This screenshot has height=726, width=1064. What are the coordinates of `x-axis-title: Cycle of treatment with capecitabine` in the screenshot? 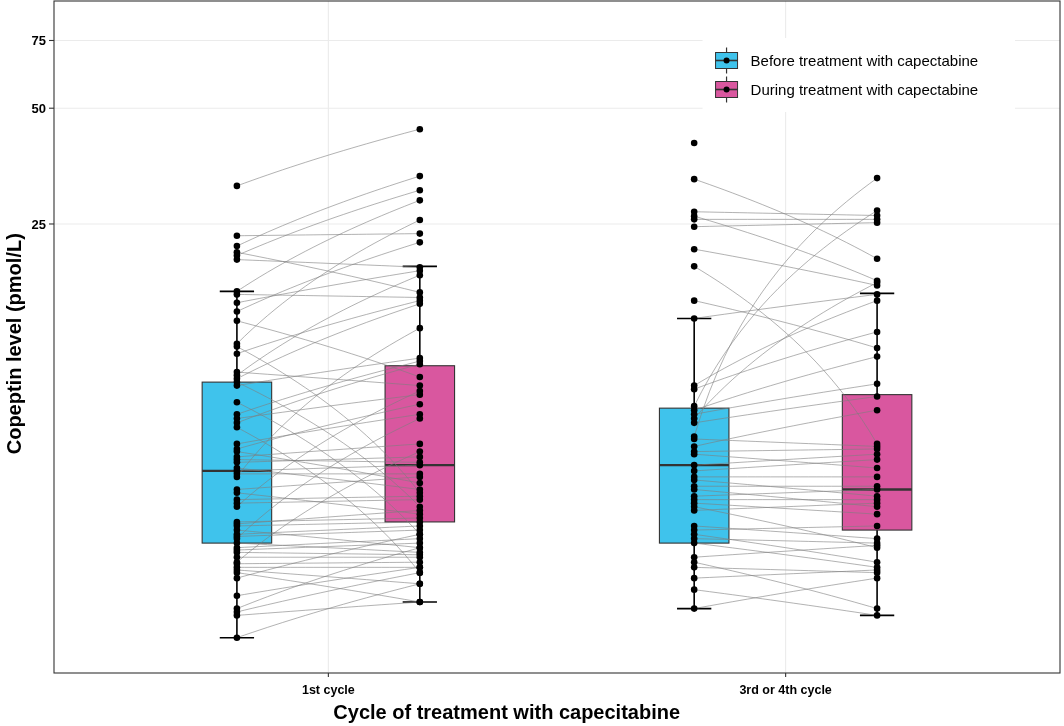 It's located at (507, 712).